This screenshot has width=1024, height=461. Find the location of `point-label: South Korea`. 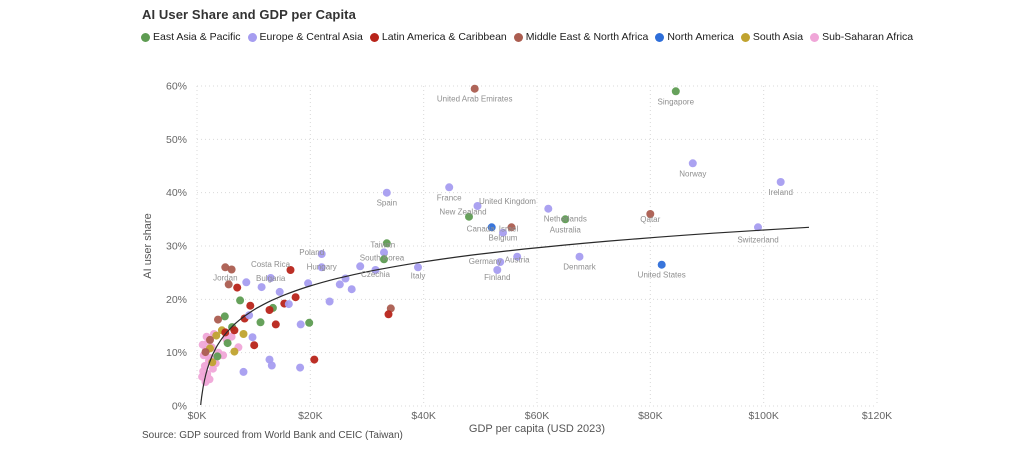

point-label: South Korea is located at coordinates (382, 257).